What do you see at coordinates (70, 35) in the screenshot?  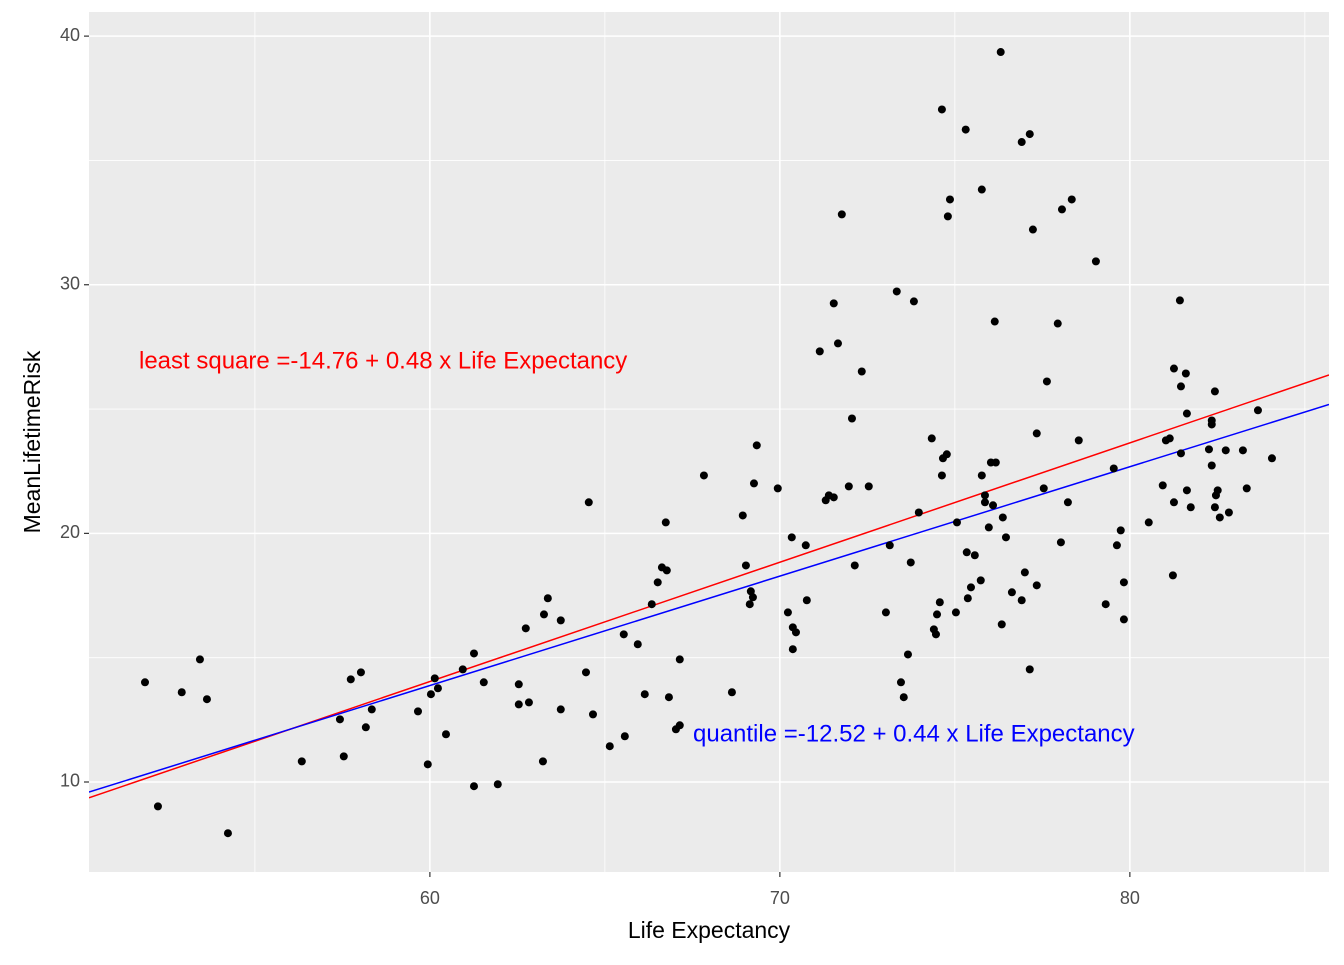 I see `y-tick-label: 40` at bounding box center [70, 35].